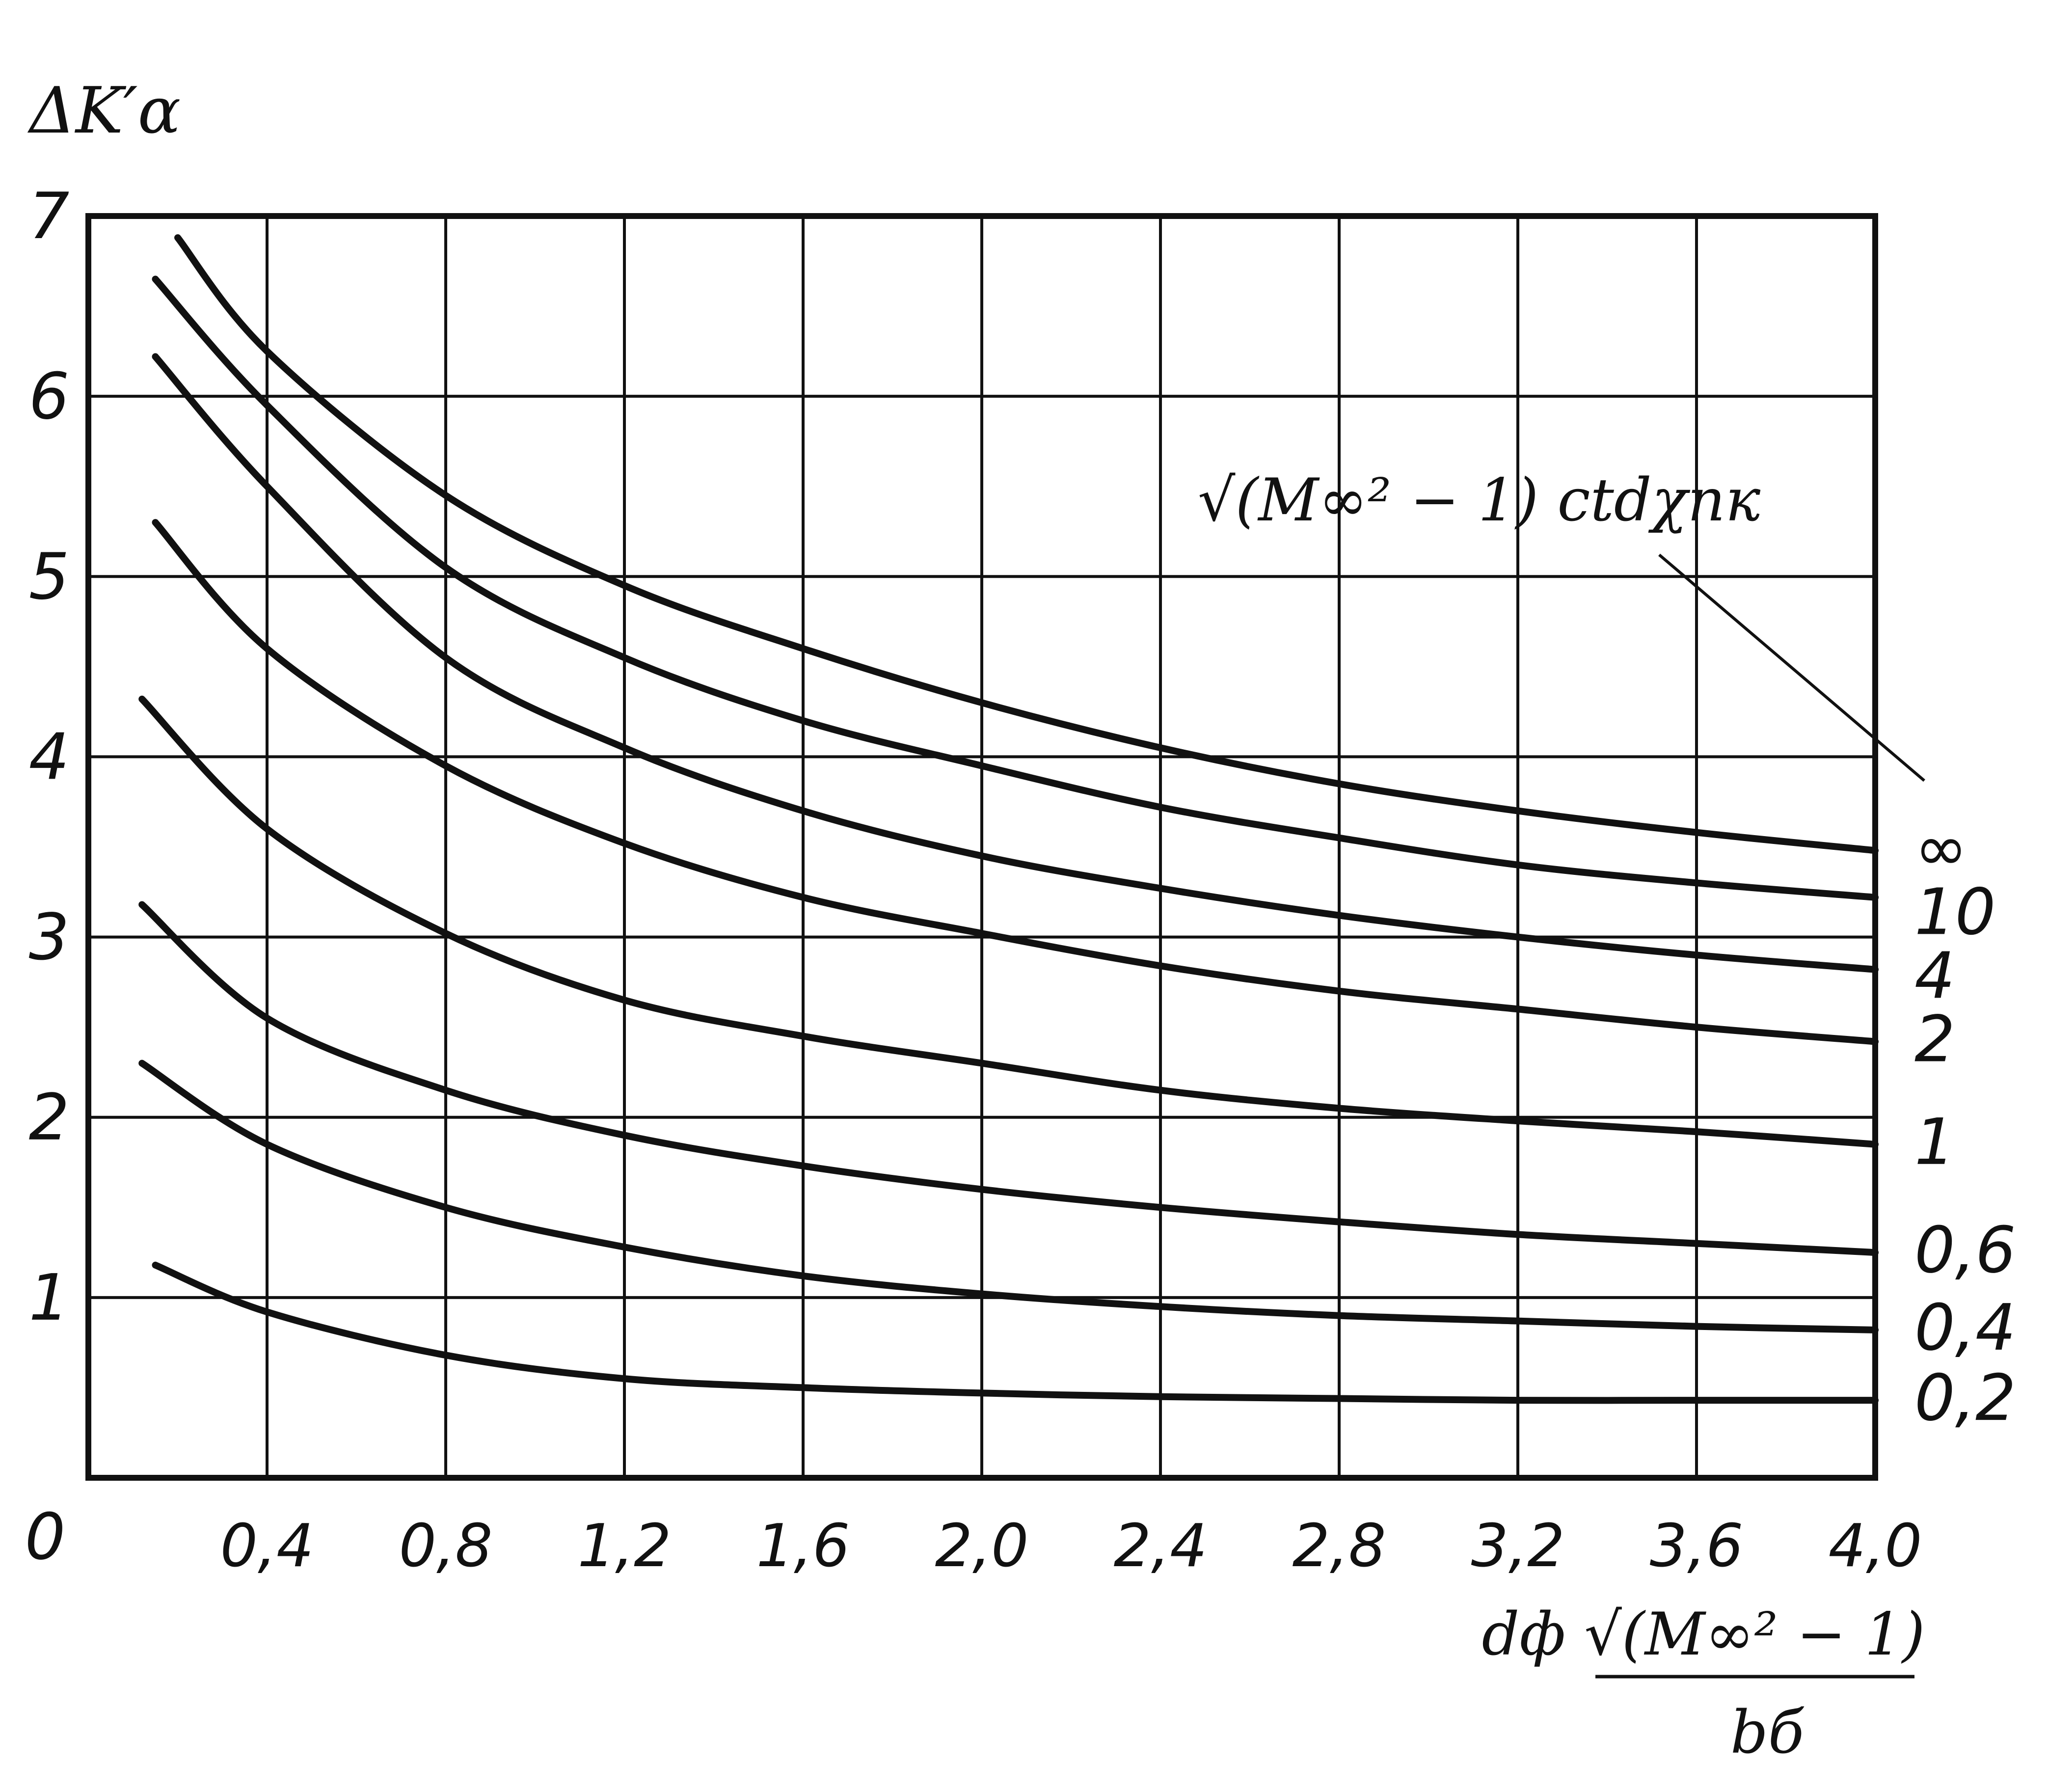 The width and height of the screenshot is (2048, 1792). What do you see at coordinates (1791, 667) in the screenshot?
I see `parameter-leader-line` at bounding box center [1791, 667].